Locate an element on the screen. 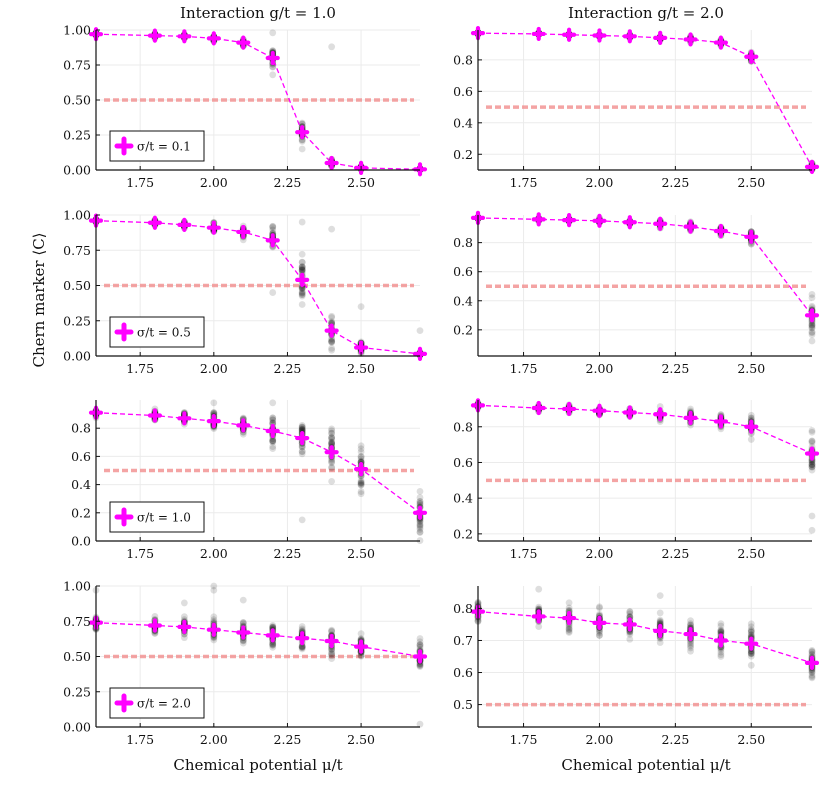  x-tick-label: 1.75 is located at coordinates (140, 368).